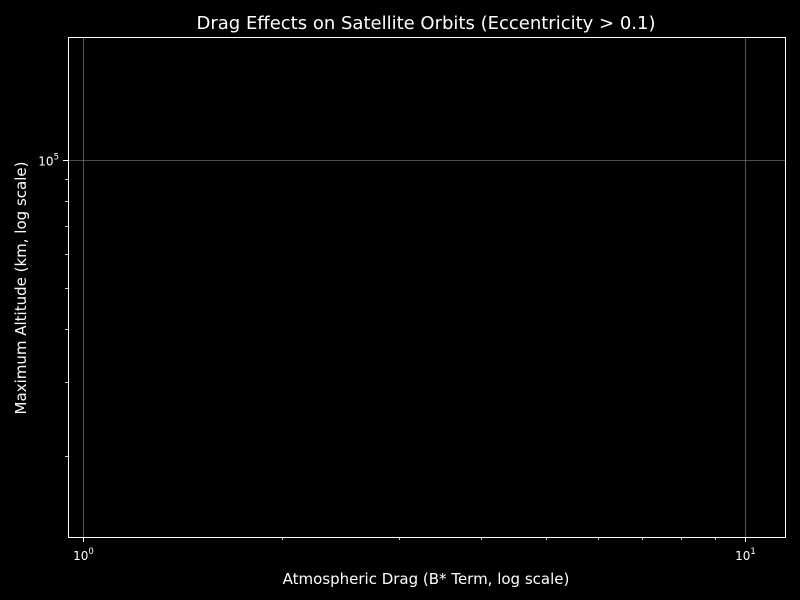 The height and width of the screenshot is (600, 800). I want to click on y-axis-label: Maximum Altitude (km, log scale), so click(21, 288).